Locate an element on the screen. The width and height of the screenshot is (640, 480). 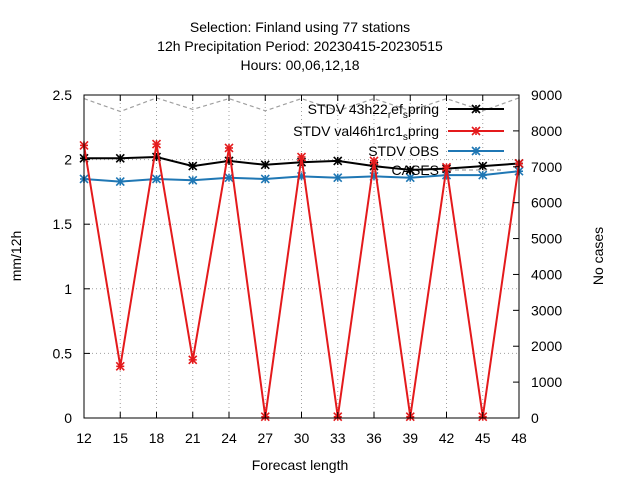
y-tick-label: 0 is located at coordinates (68, 418).